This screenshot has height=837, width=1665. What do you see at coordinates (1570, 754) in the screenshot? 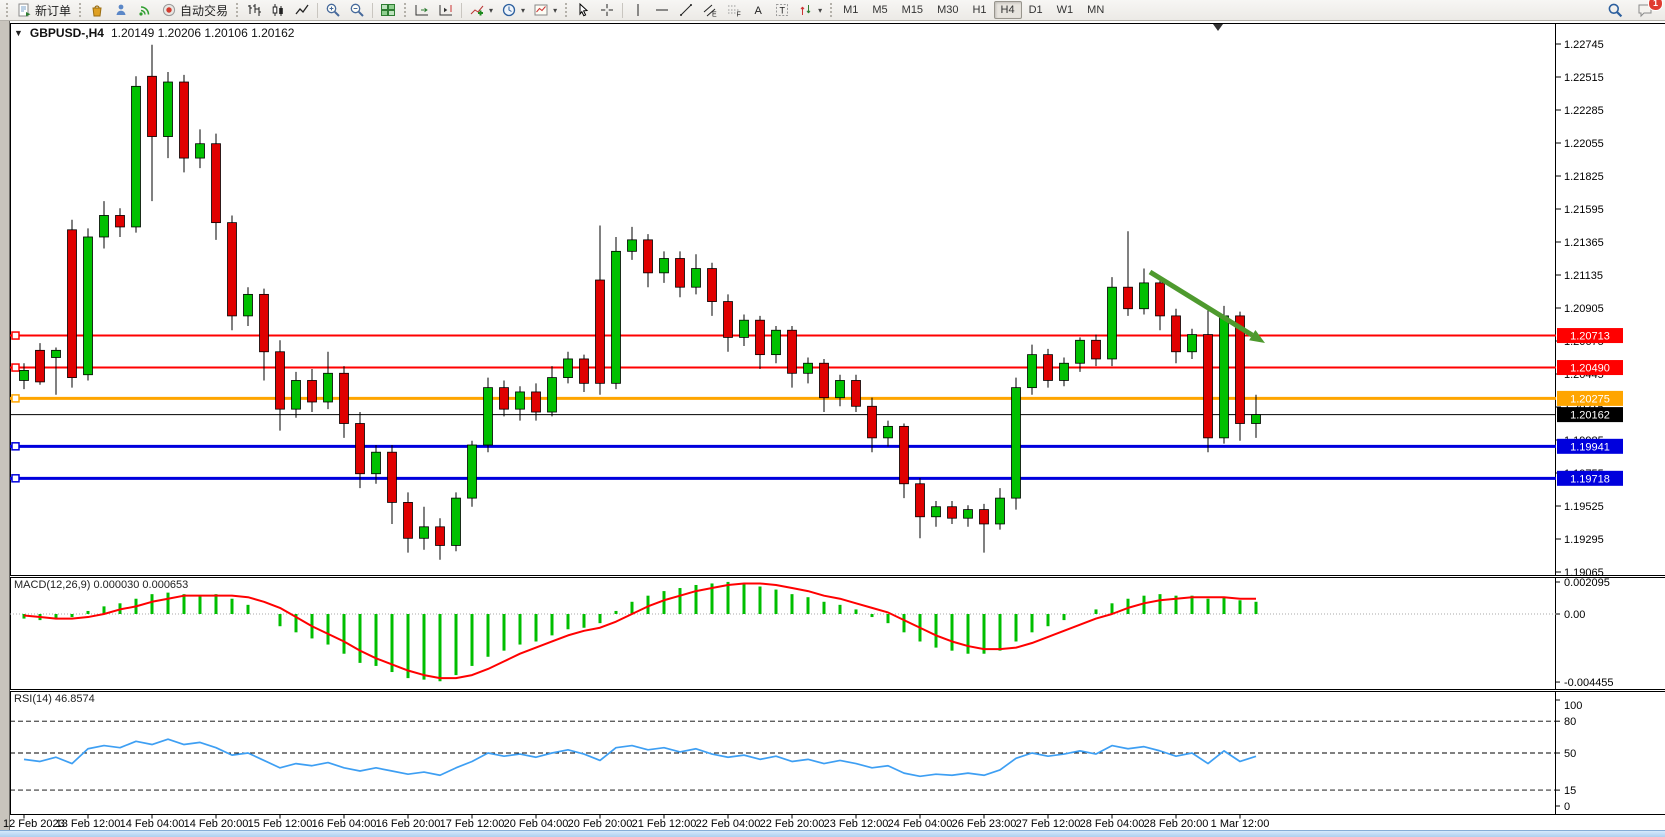
I see `svg-text: 50` at bounding box center [1570, 754].